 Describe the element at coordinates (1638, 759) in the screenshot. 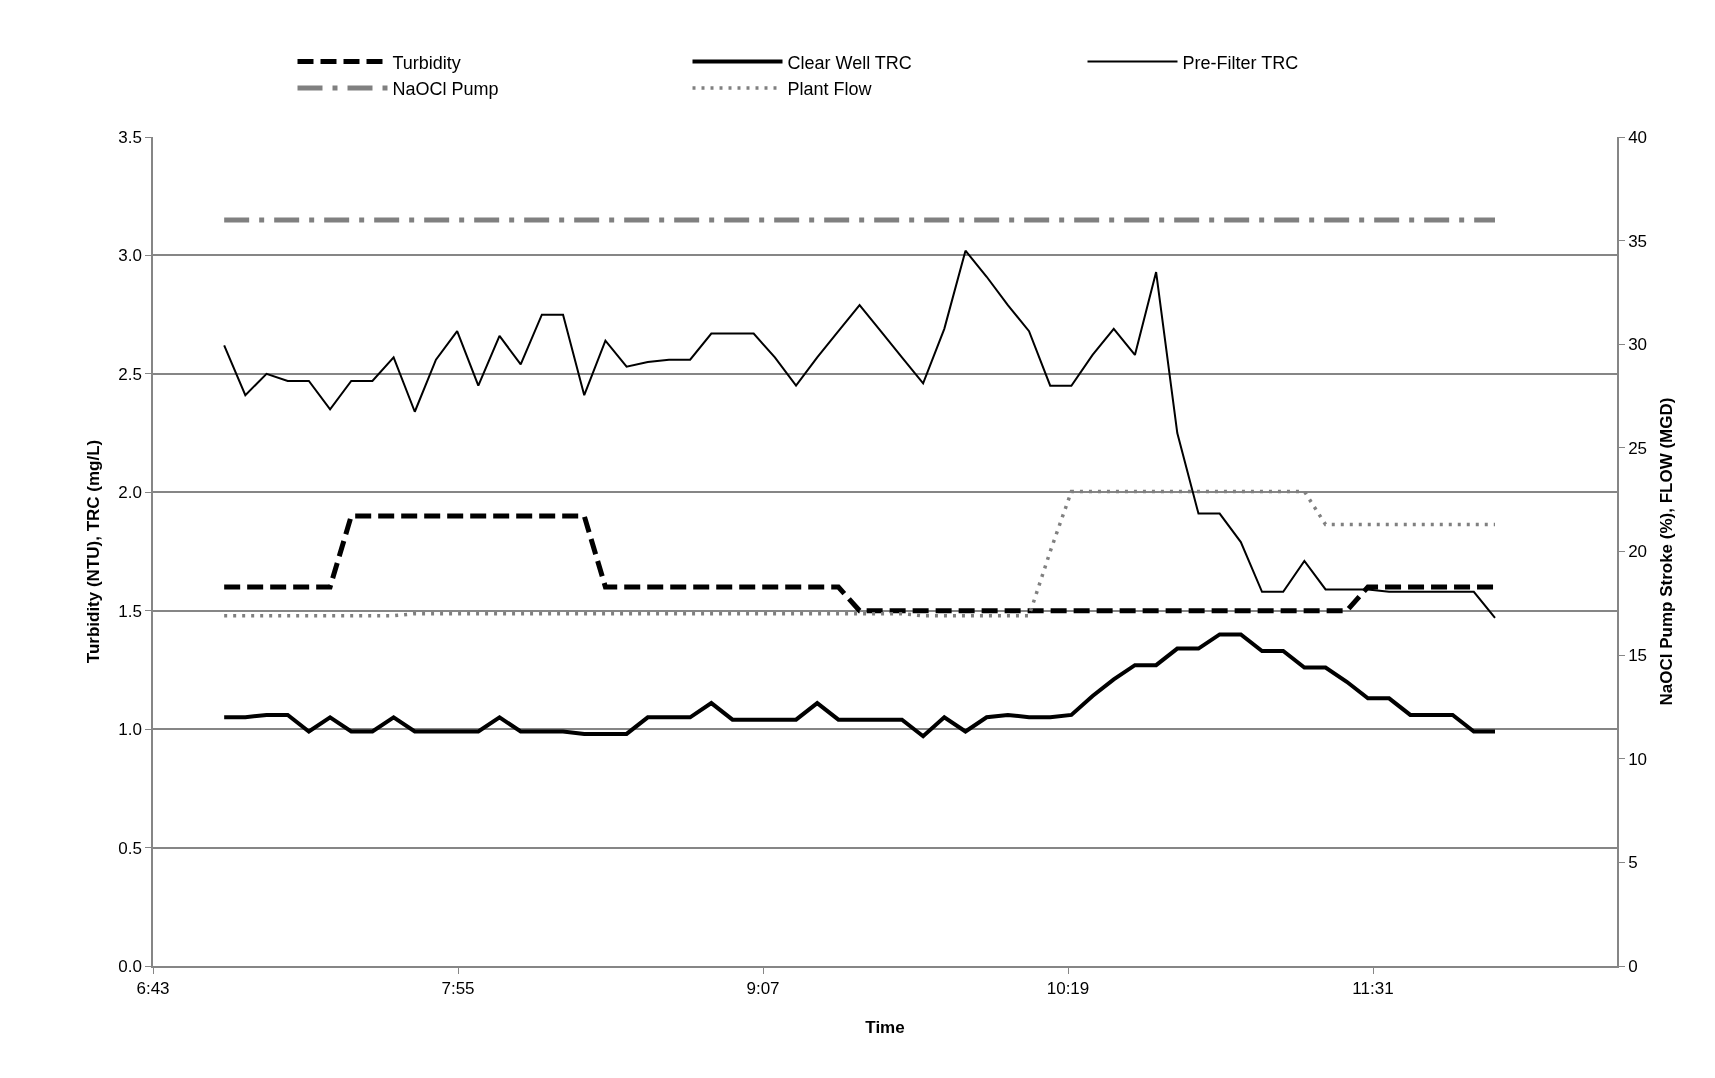

I see `y2-tick-label: 10` at that location.